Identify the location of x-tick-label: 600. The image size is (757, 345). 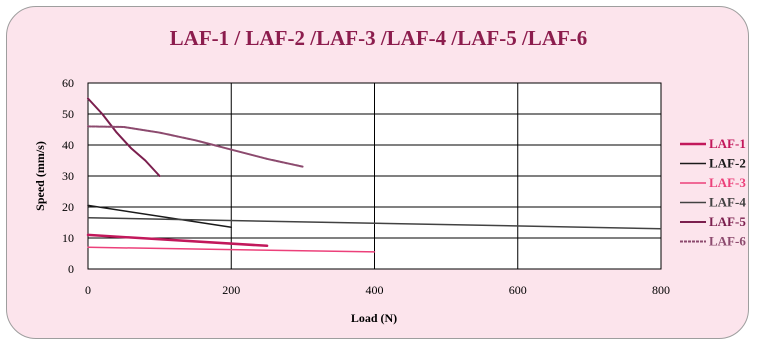
(518, 290).